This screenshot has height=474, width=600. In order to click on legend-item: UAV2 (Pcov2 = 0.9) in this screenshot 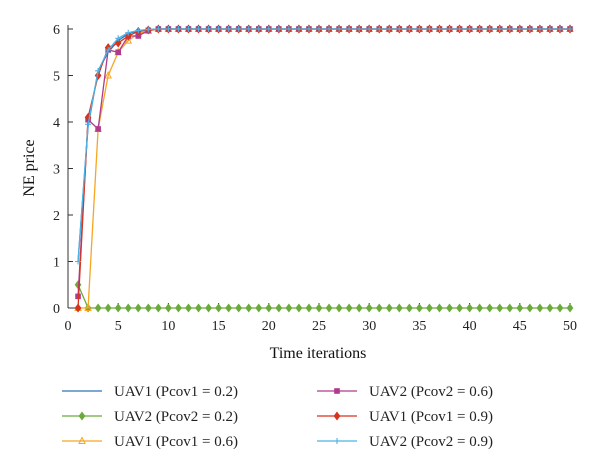, I will do `click(405, 442)`.